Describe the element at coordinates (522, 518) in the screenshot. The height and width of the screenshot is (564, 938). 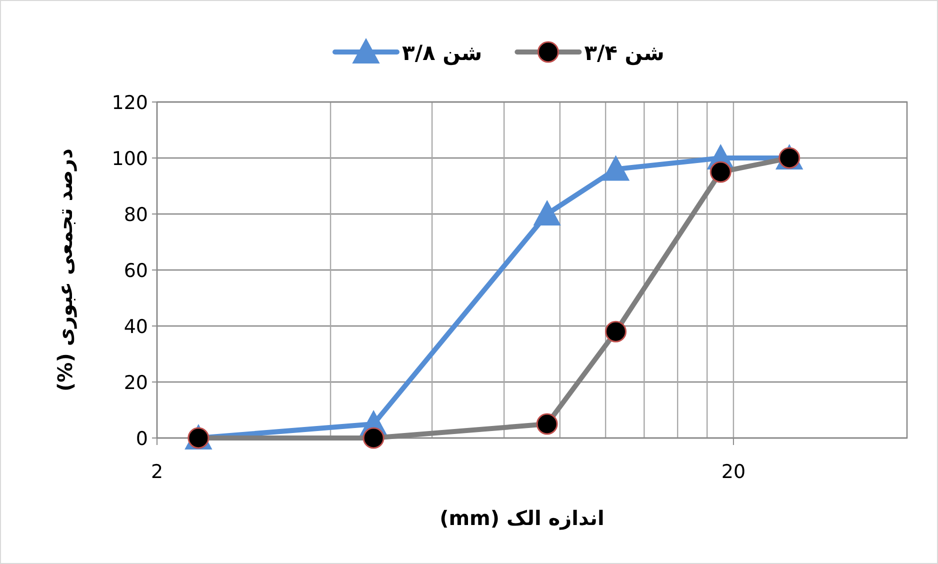
I see `x-axis-title: اندازه الک (mm)` at that location.